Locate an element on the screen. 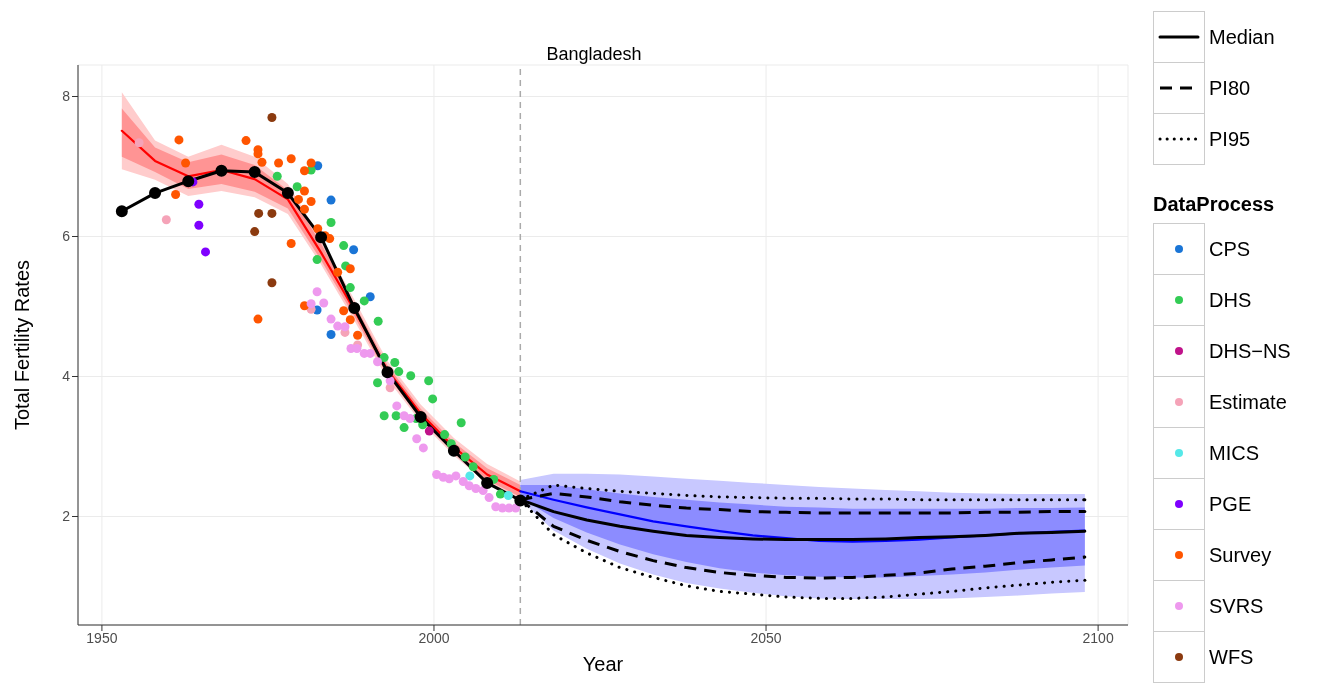 This screenshot has width=1318, height=691. y-tick-label: 8 is located at coordinates (66, 96).